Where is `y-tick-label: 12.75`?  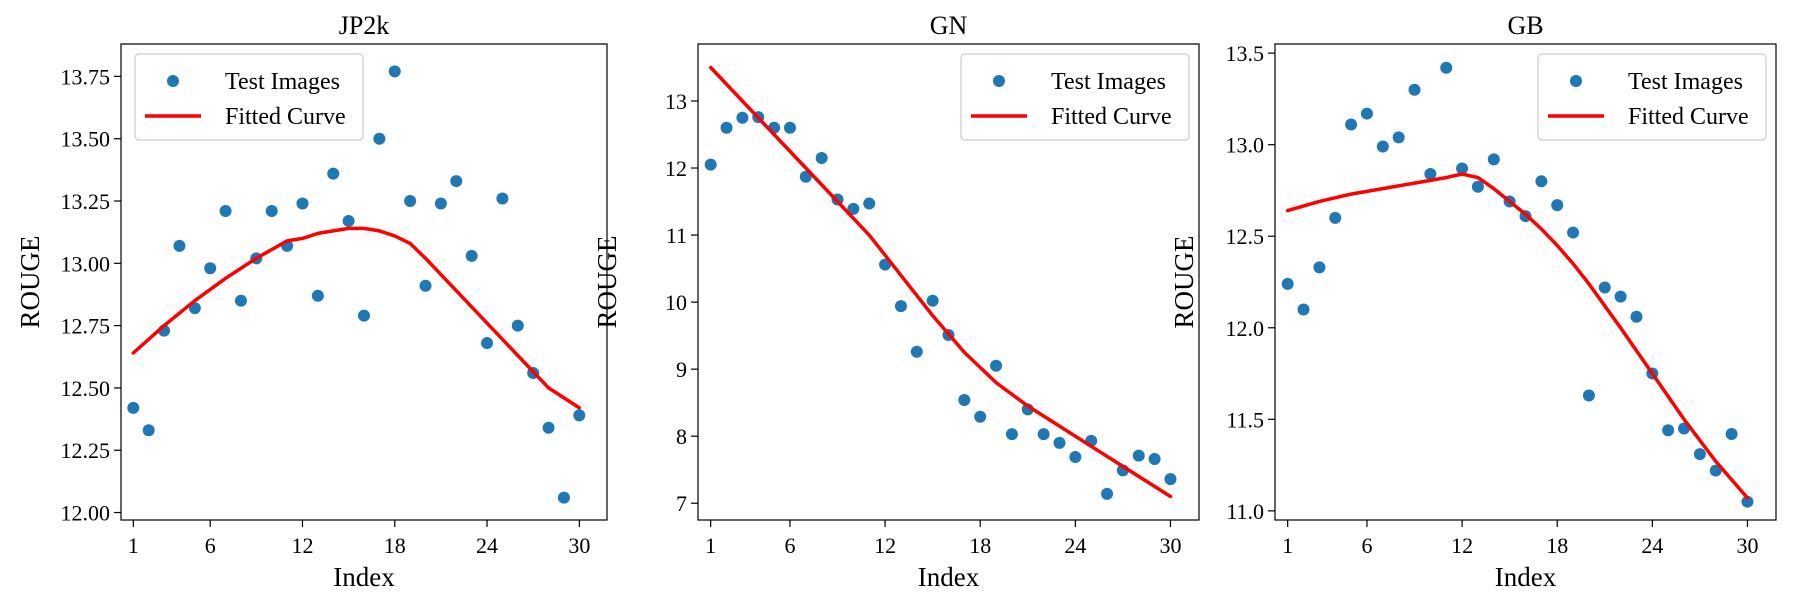
y-tick-label: 12.75 is located at coordinates (86, 326).